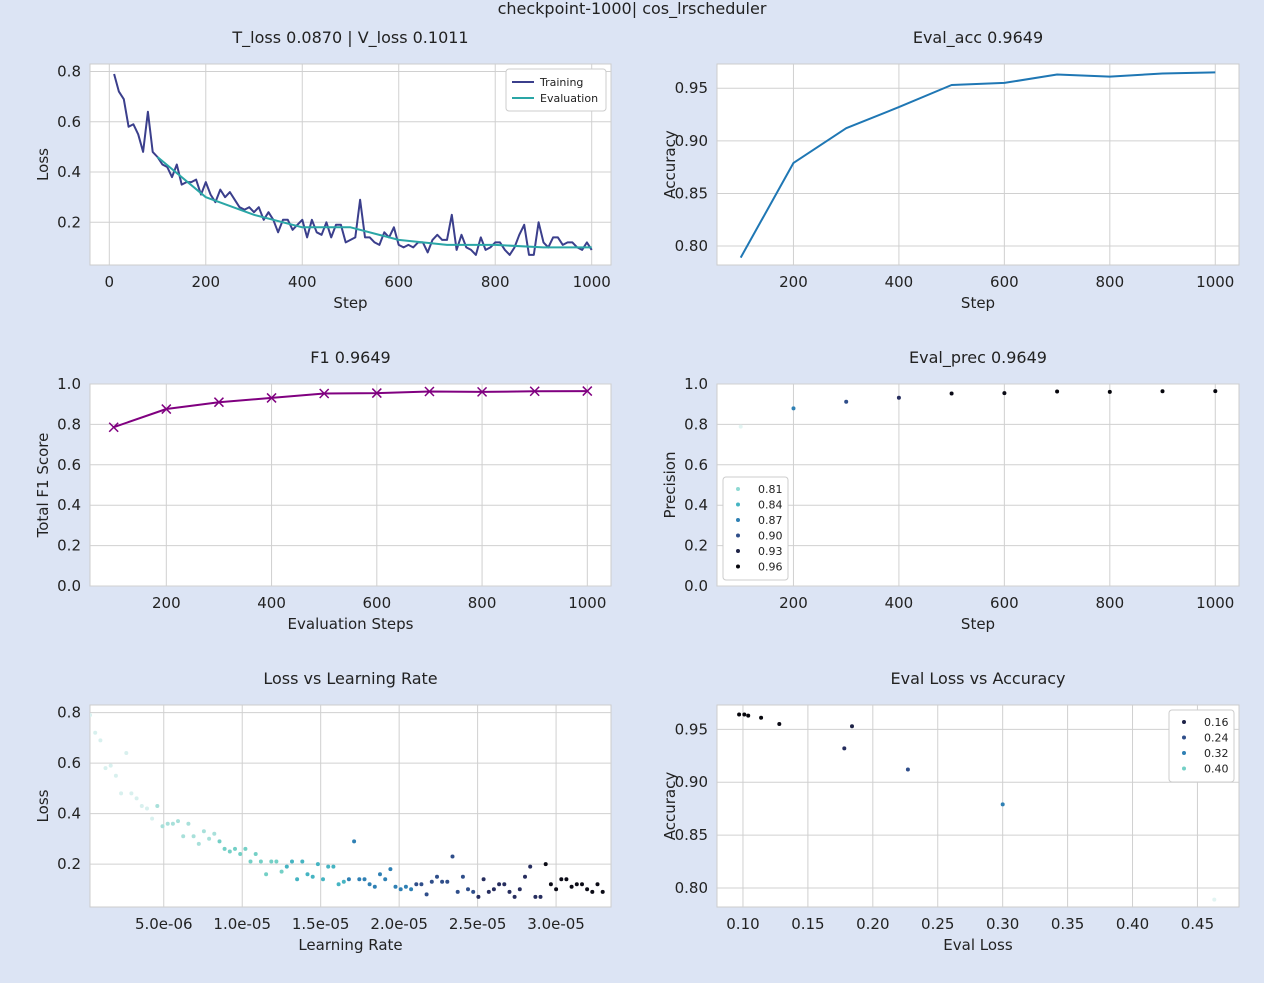 This screenshot has height=983, width=1264. Describe the element at coordinates (110, 282) in the screenshot. I see `x-tick-label: 0` at that location.